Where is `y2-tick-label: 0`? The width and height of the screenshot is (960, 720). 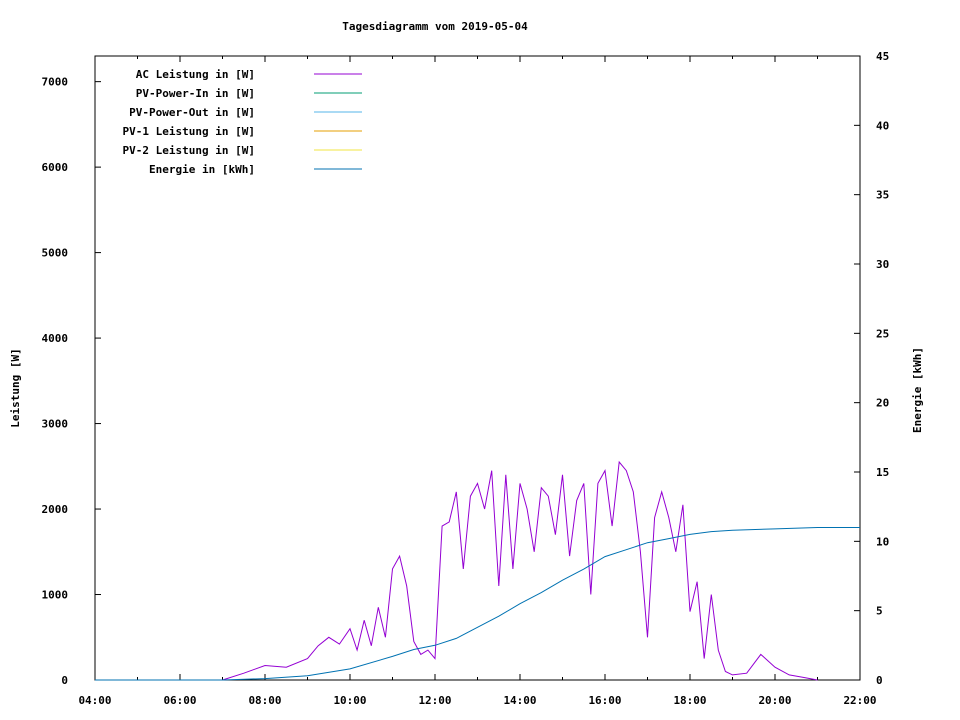
y2-tick-label: 0 is located at coordinates (879, 680).